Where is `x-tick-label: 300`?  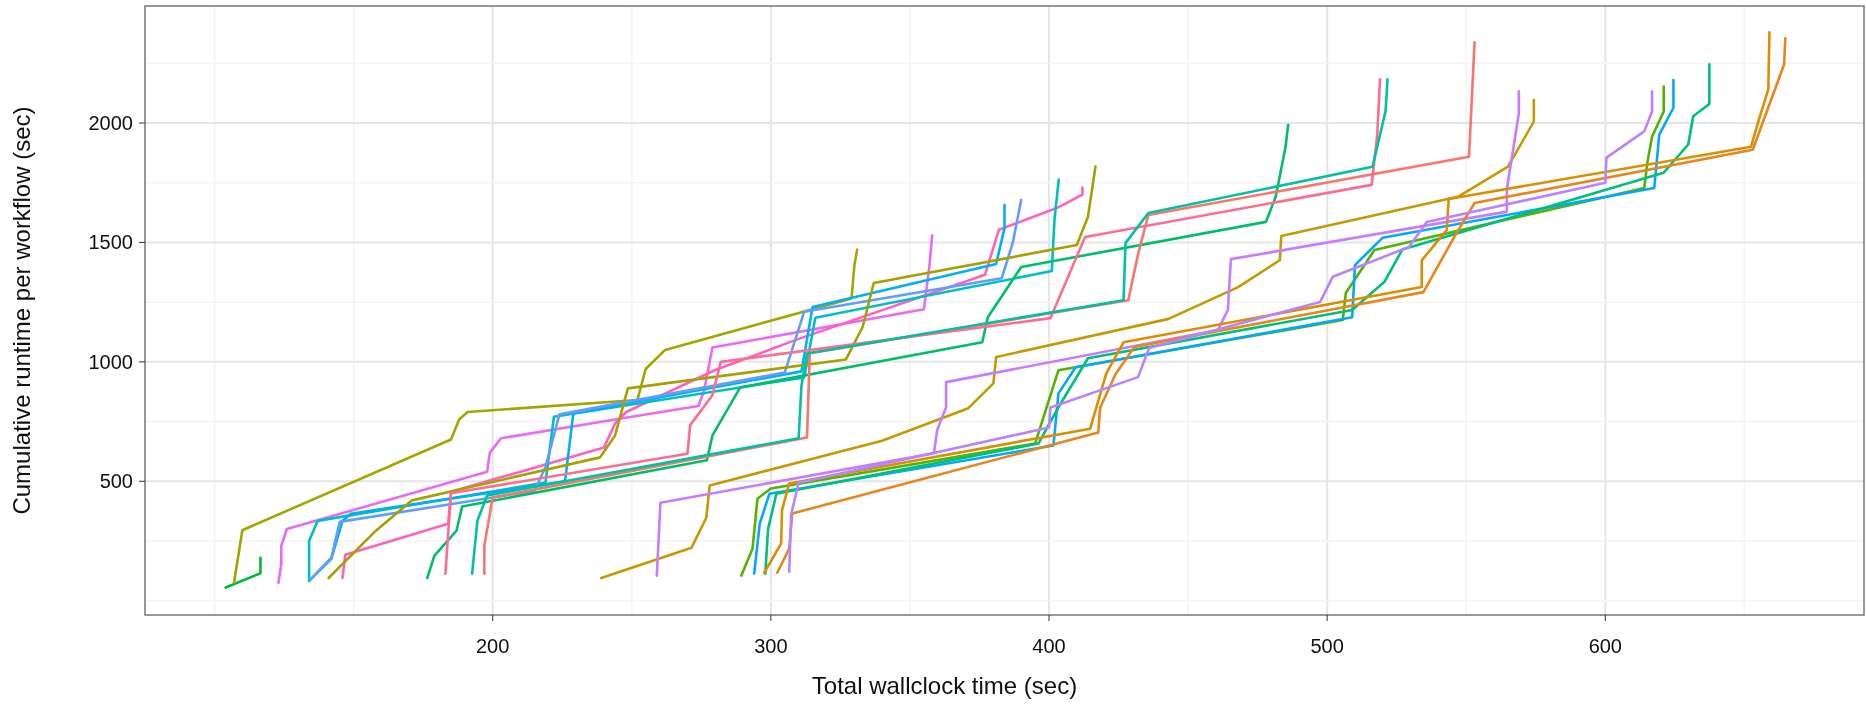
x-tick-label: 300 is located at coordinates (771, 646).